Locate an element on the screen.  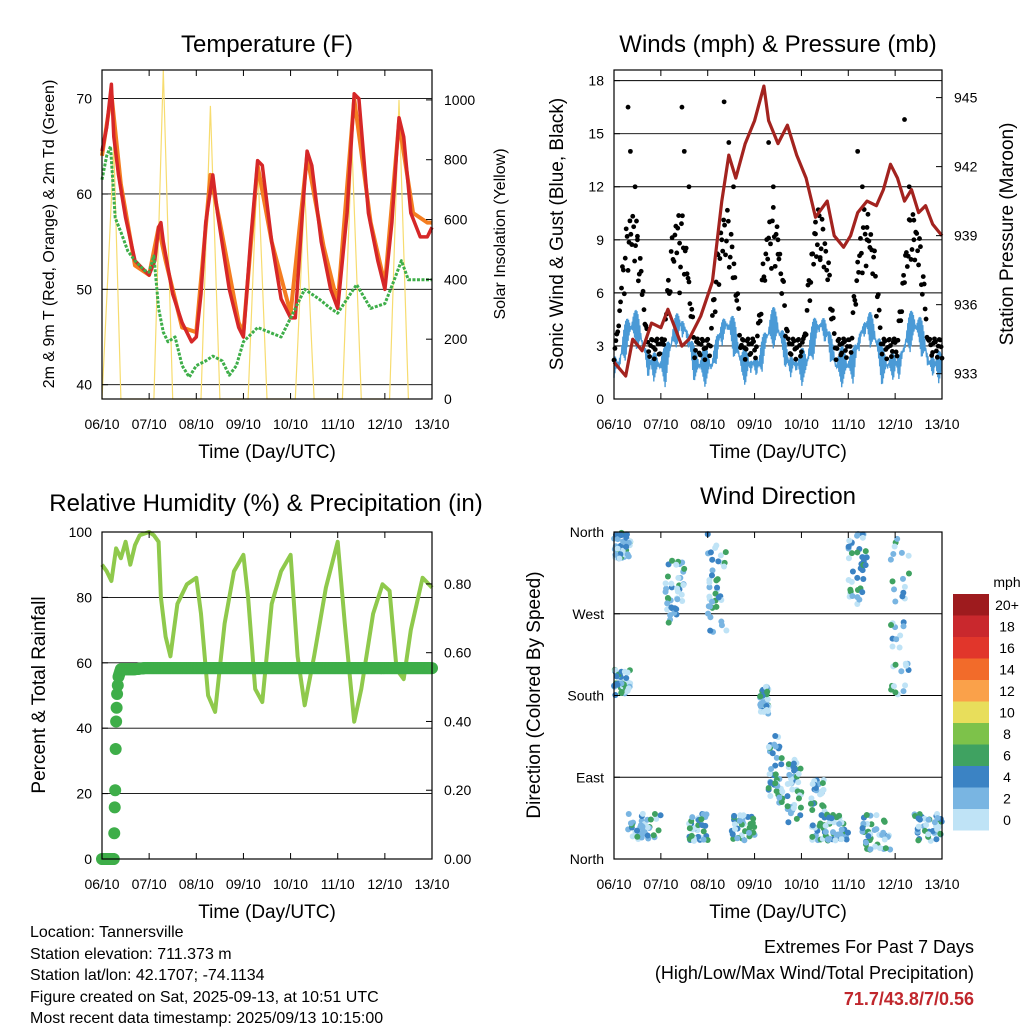
winds-xlabel: Time (Day/UTC) is located at coordinates (778, 452).